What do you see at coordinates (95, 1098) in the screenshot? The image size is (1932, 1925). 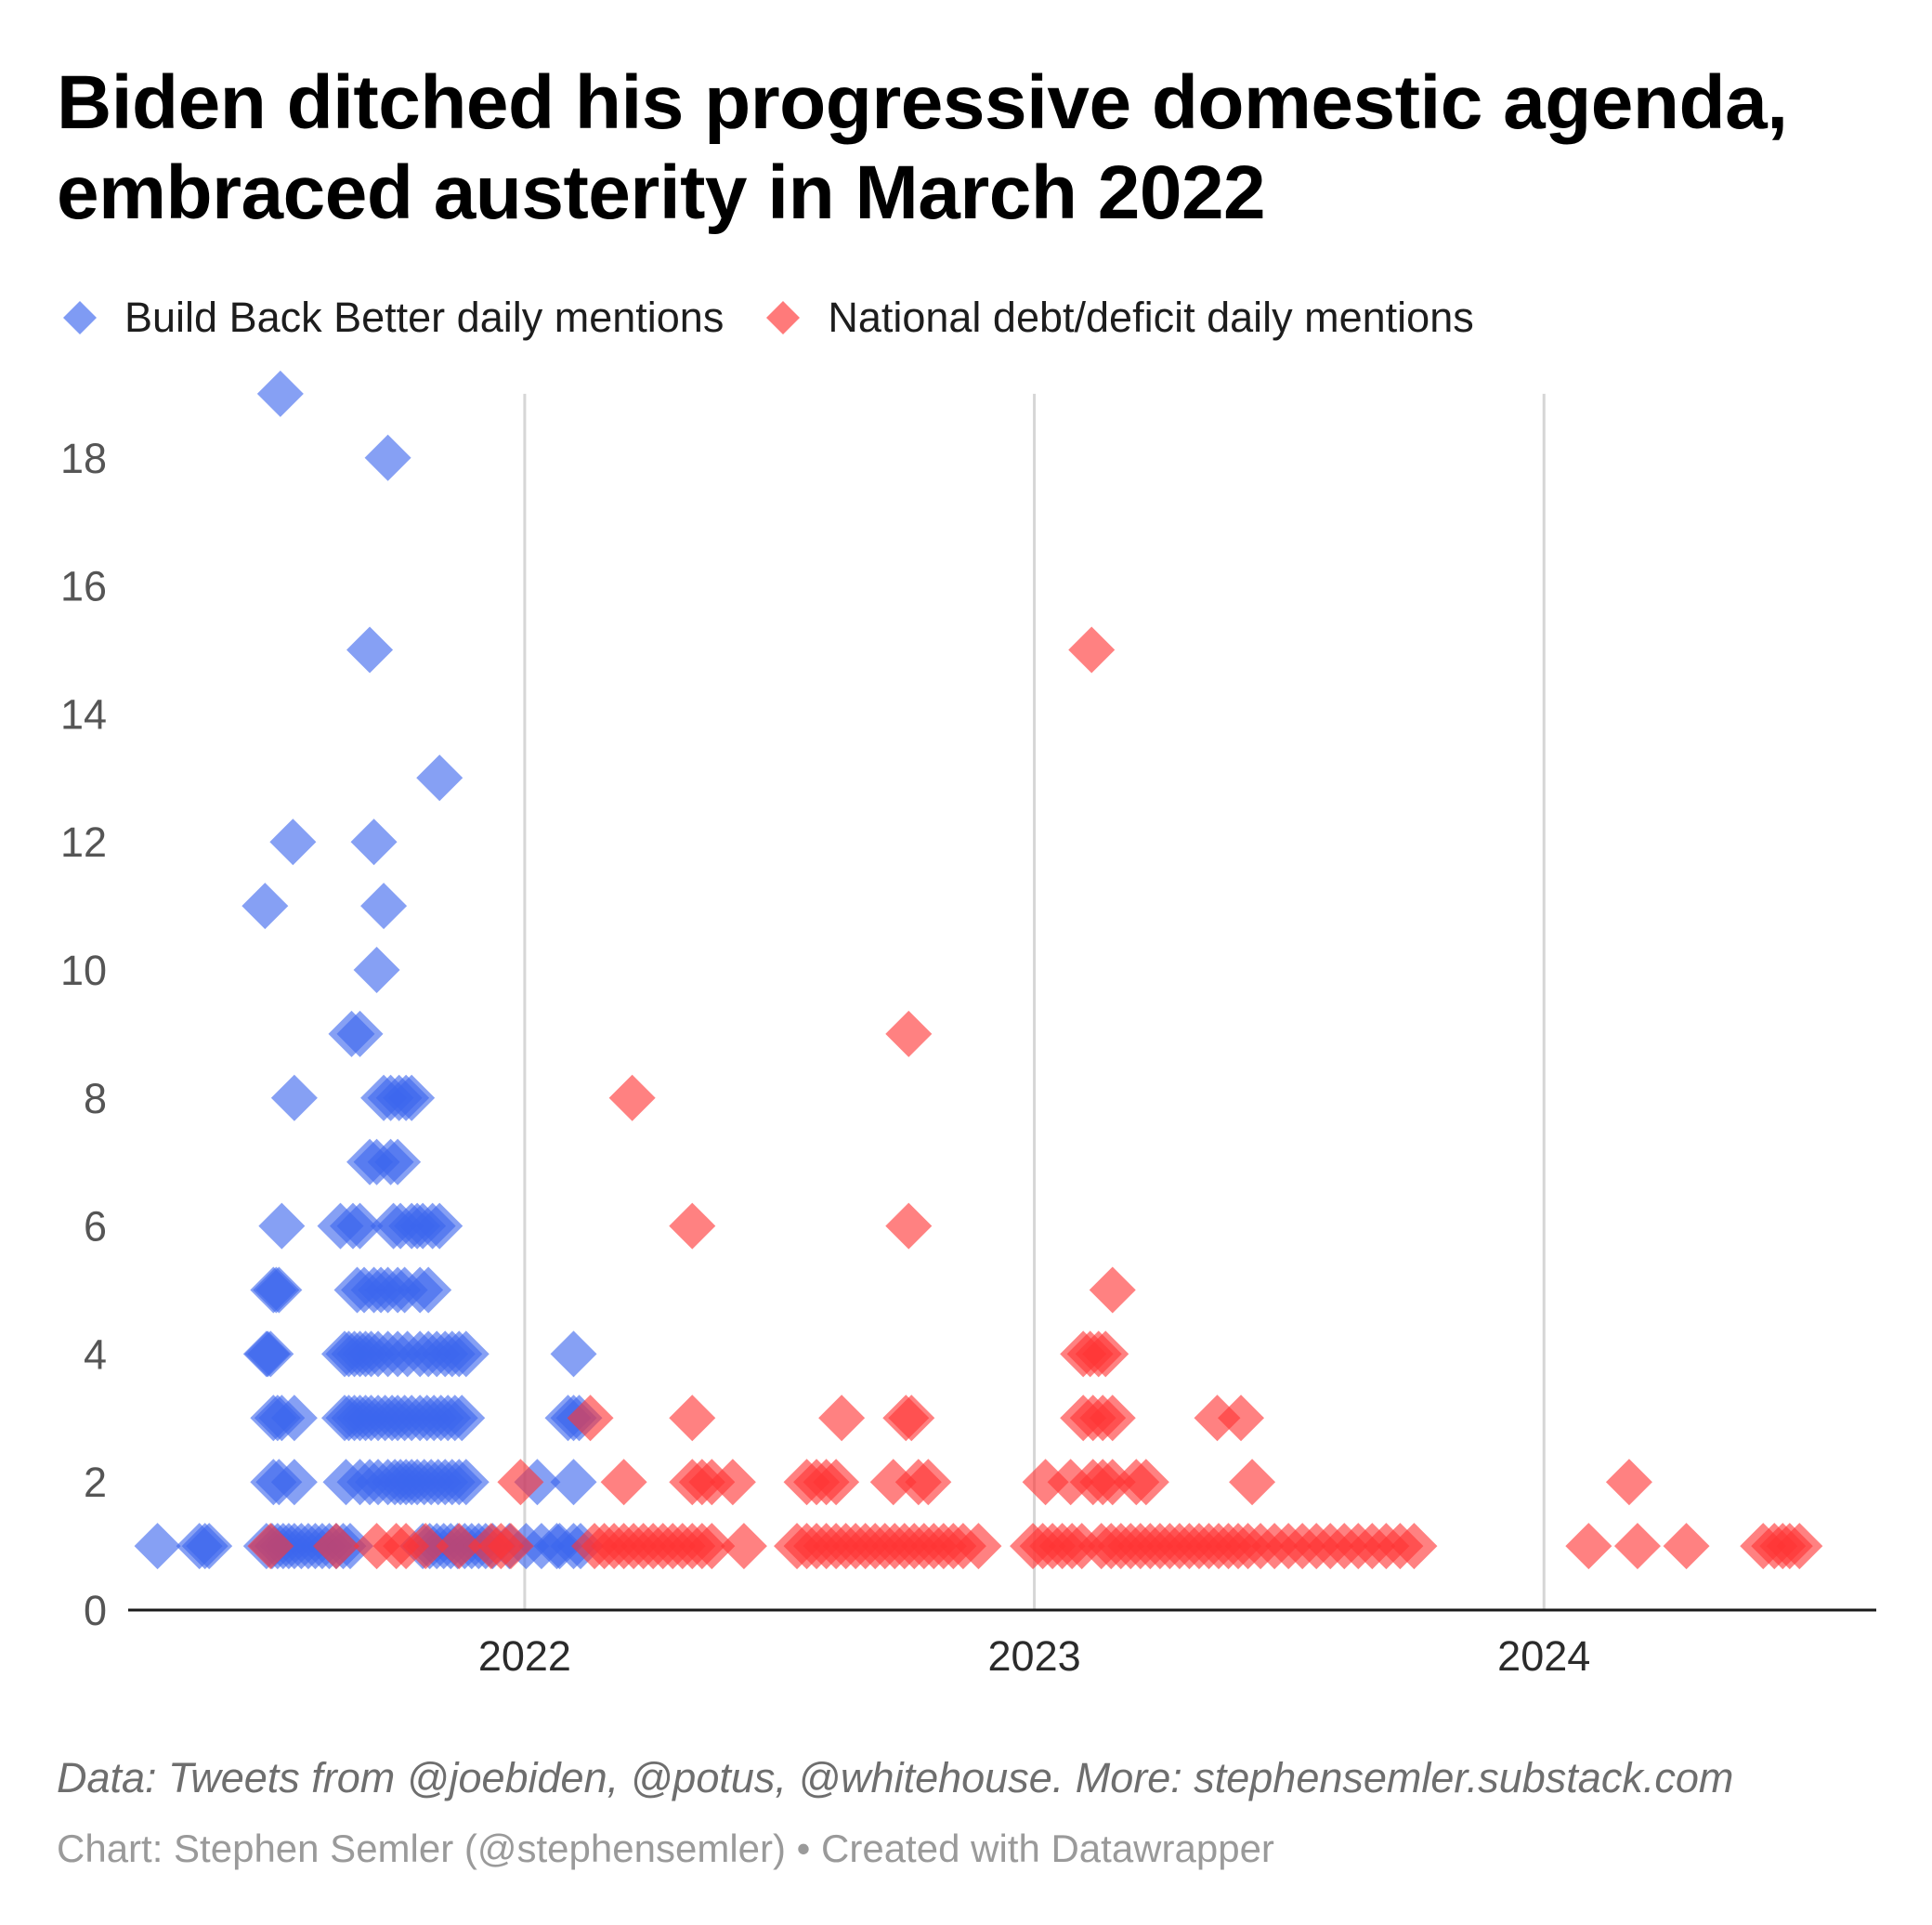 I see `y-tick-label: 8` at bounding box center [95, 1098].